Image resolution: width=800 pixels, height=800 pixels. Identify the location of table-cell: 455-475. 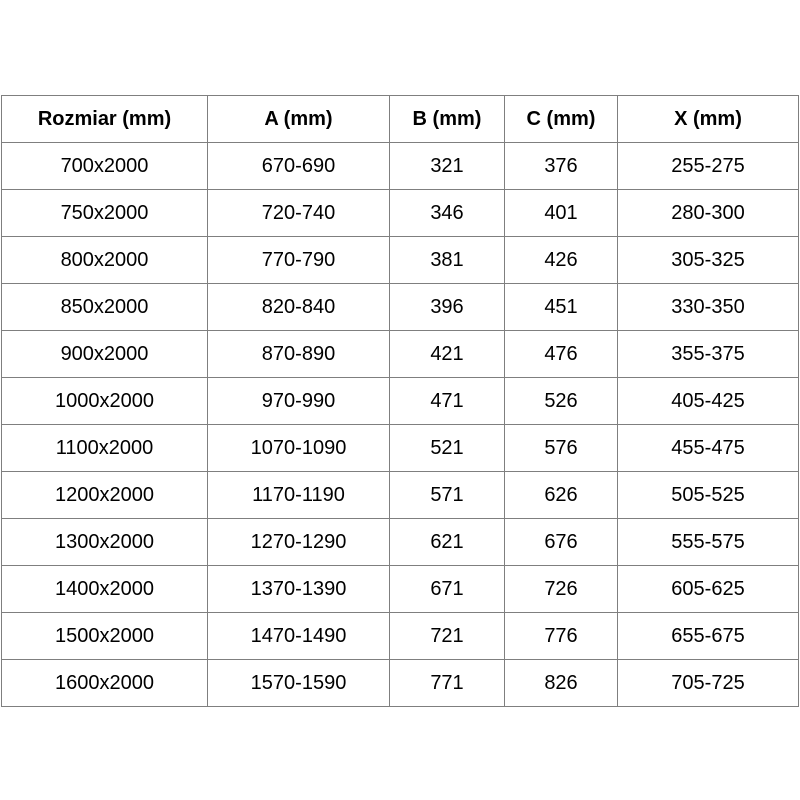
(708, 448).